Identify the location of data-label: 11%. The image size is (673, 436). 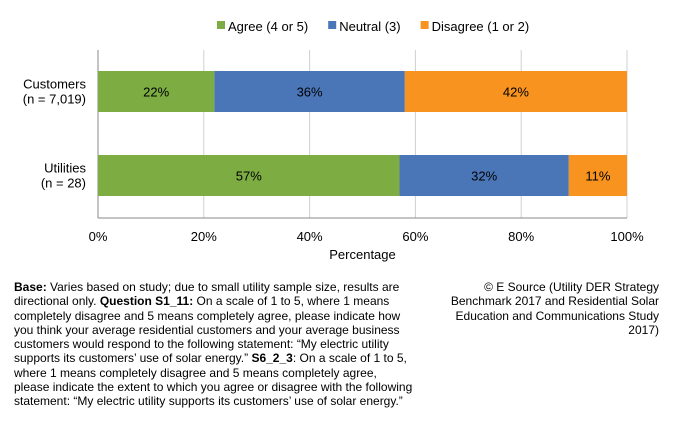
(597, 176).